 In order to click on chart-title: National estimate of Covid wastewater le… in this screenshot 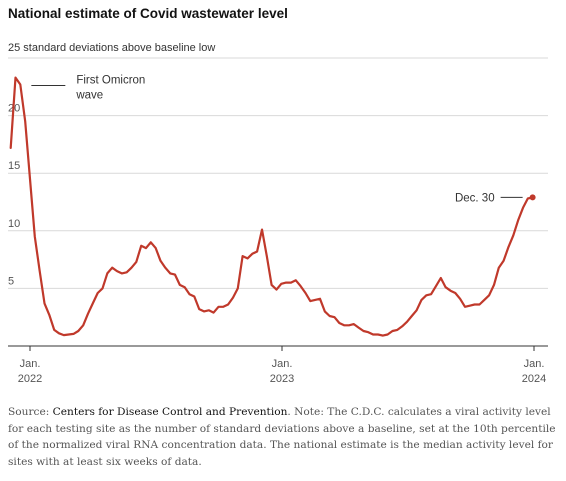, I will do `click(148, 13)`.